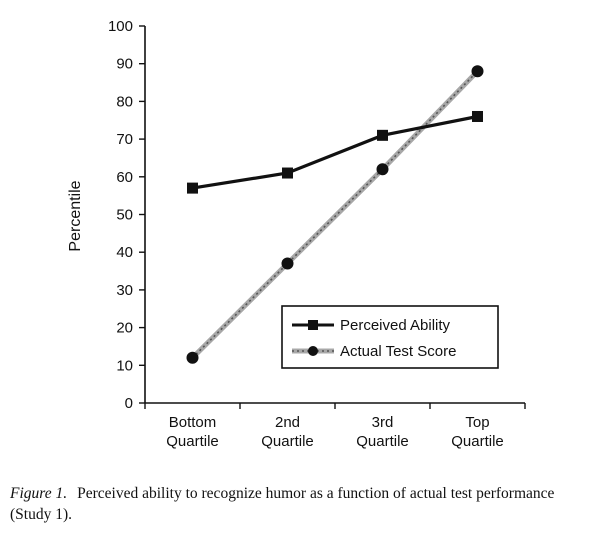 The height and width of the screenshot is (542, 600). I want to click on x-tick-label: Top Quartile, so click(477, 432).